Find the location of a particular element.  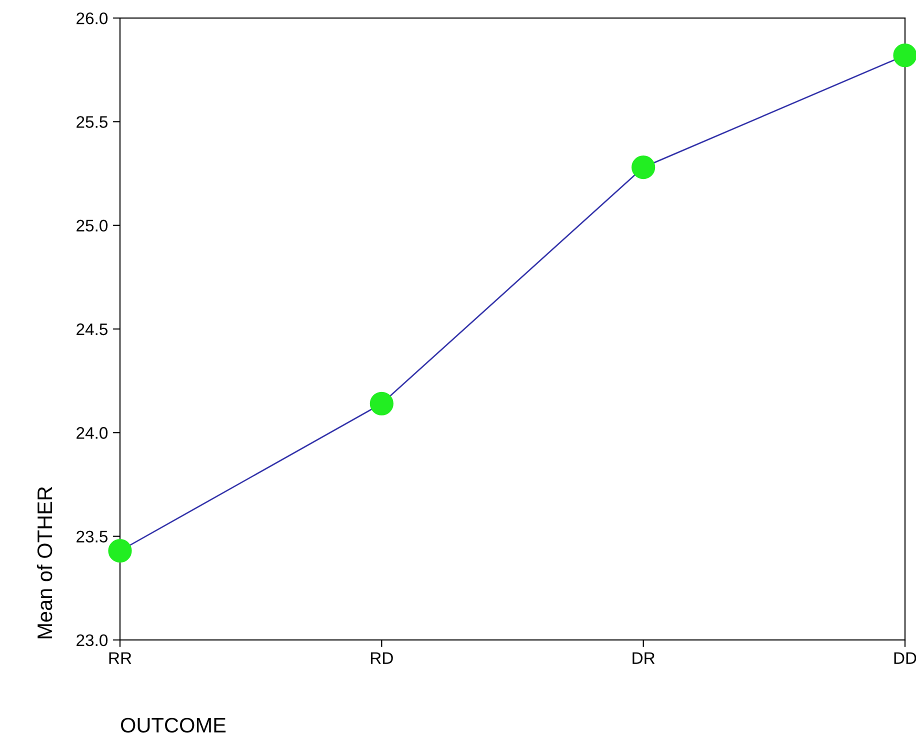

y-tick-label: 25.0 is located at coordinates (92, 226).